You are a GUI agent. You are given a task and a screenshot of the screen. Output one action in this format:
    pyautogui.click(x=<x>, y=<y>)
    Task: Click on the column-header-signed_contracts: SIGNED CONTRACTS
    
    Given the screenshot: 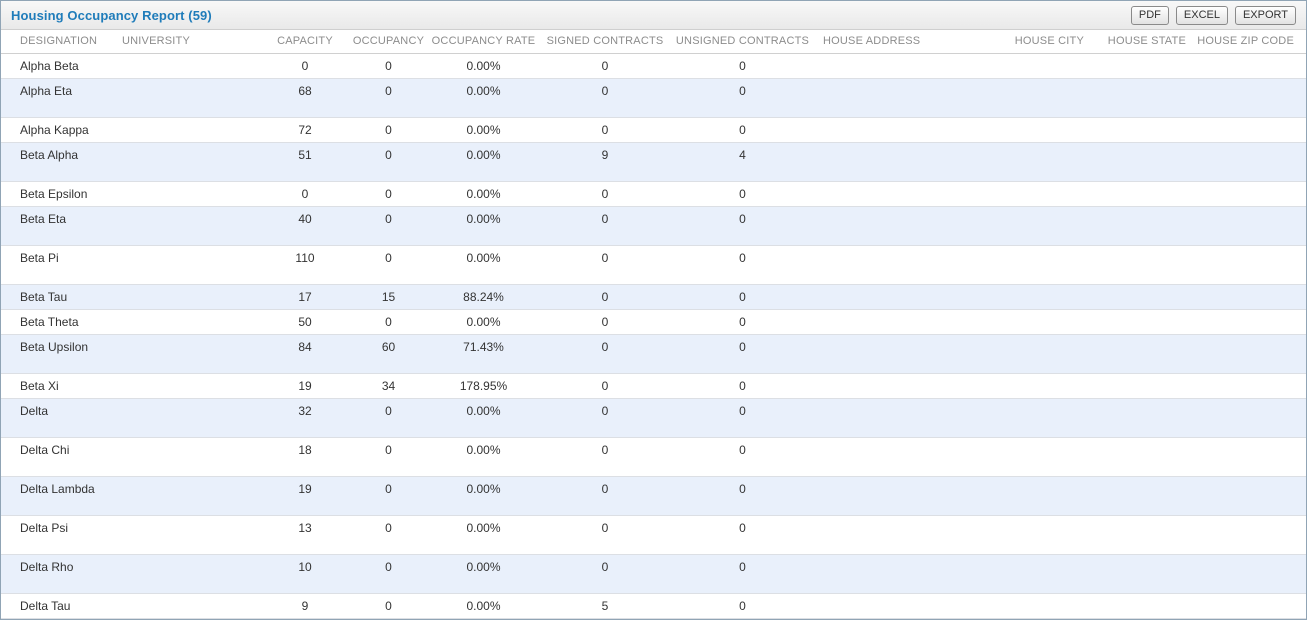 What is the action you would take?
    pyautogui.click(x=605, y=41)
    